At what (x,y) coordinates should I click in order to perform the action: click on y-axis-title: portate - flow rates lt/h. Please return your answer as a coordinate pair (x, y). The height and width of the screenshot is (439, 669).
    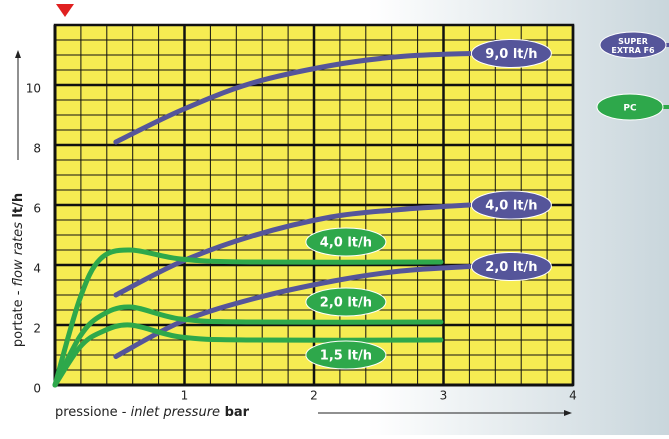
    Looking at the image, I should click on (18, 270).